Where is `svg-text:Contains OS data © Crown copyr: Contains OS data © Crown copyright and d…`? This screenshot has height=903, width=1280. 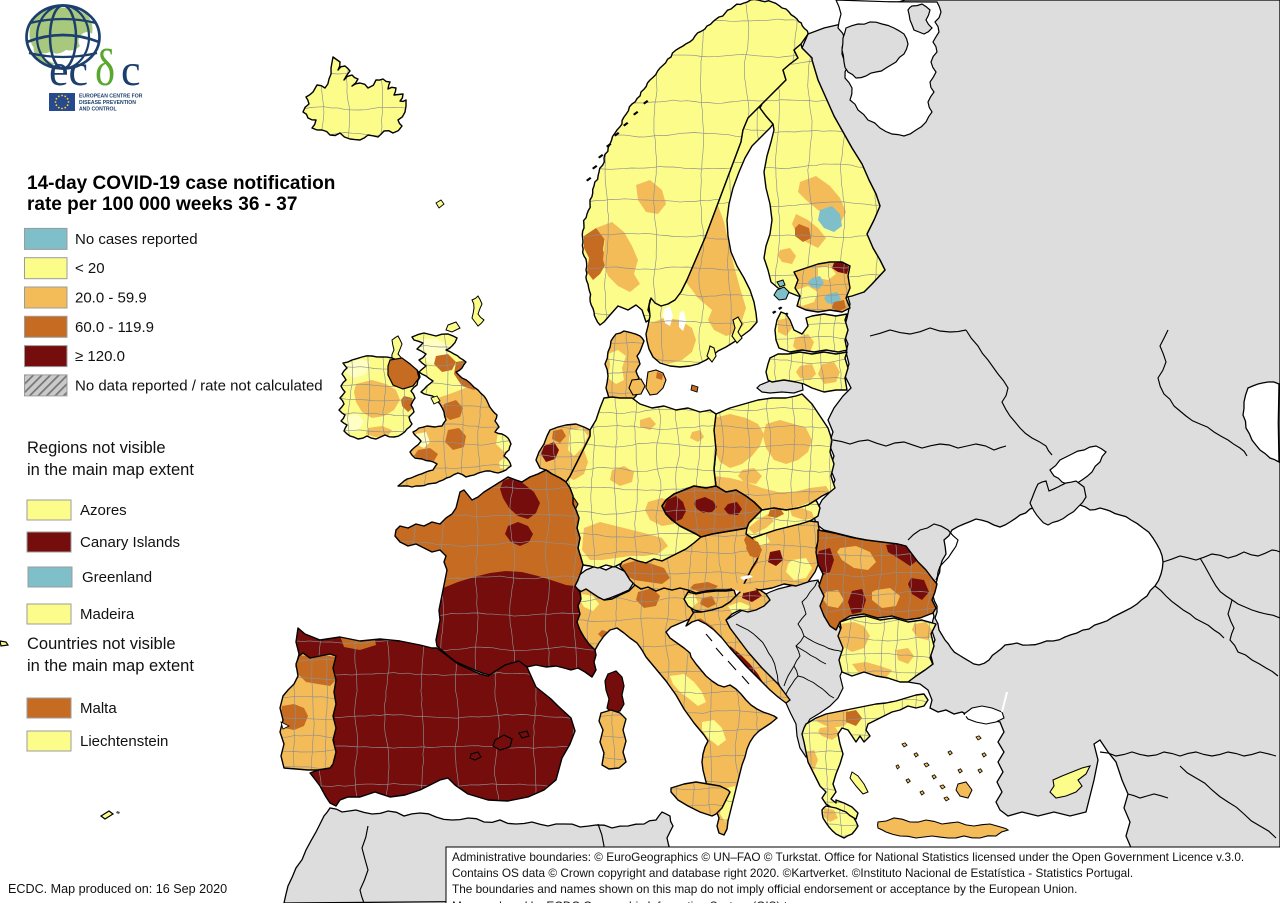 svg-text:Contains OS data © Crown copyr: Contains OS data © Crown copyright and d… is located at coordinates (792, 873).